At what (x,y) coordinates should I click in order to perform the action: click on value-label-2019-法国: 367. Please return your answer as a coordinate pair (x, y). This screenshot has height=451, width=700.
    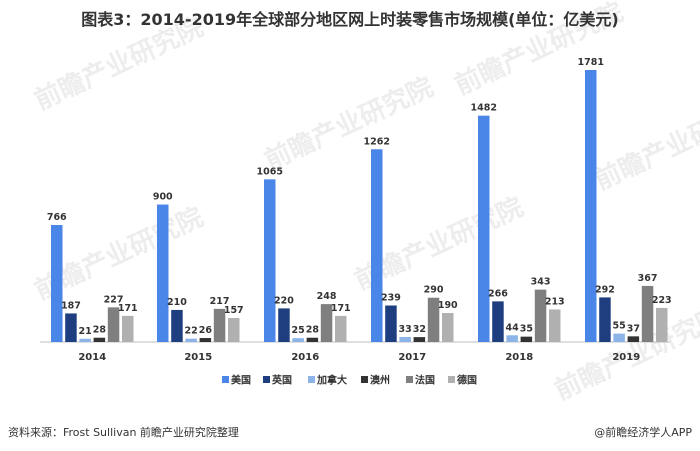
    Looking at the image, I should click on (648, 278).